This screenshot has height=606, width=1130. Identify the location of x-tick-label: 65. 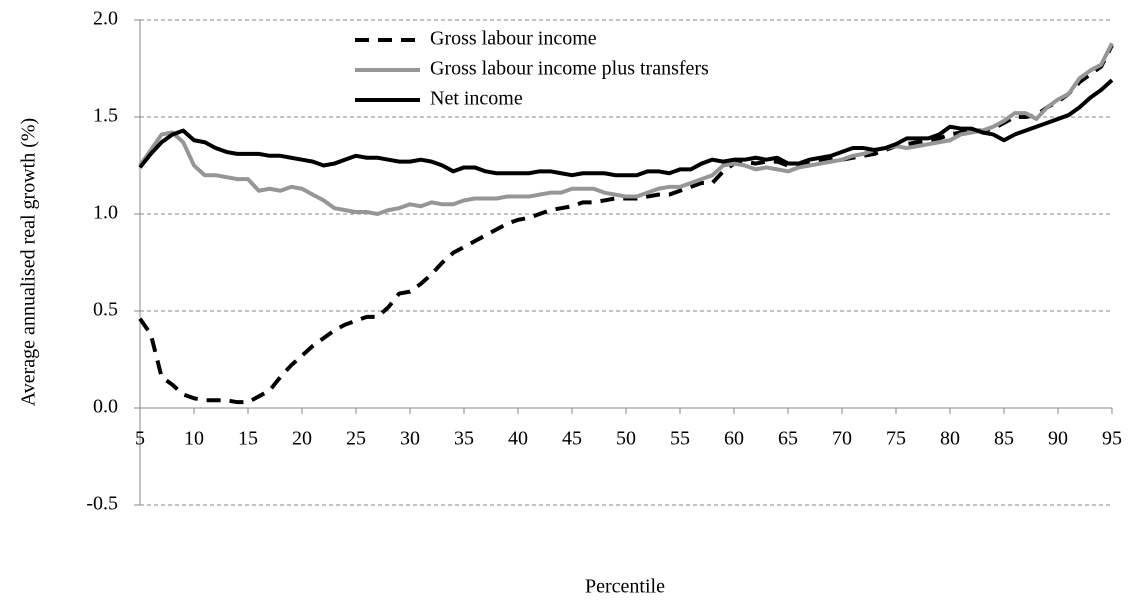
(788, 439).